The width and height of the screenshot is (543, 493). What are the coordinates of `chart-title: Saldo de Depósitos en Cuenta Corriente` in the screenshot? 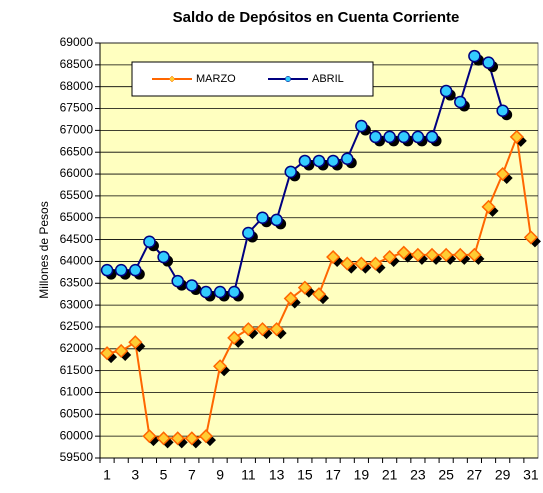 It's located at (316, 17).